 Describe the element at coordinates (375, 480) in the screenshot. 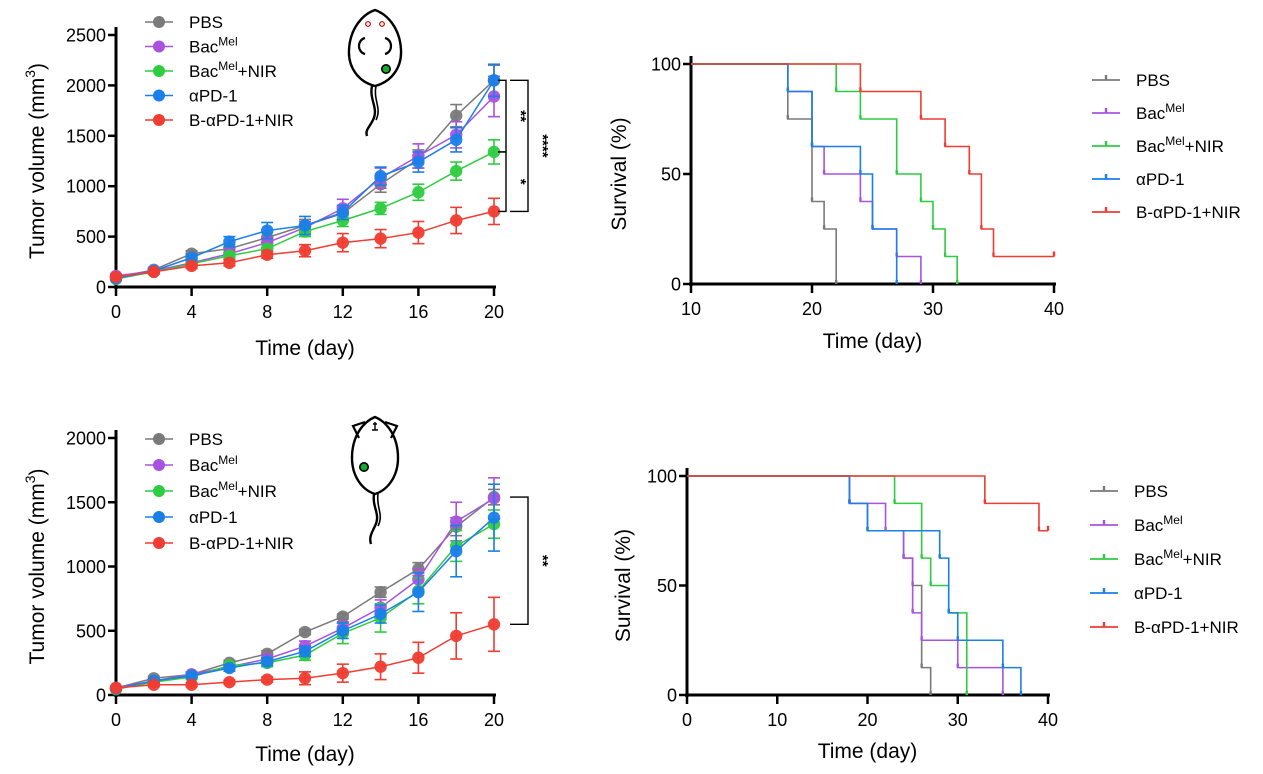

I see `mouse-illustration-bottom` at that location.